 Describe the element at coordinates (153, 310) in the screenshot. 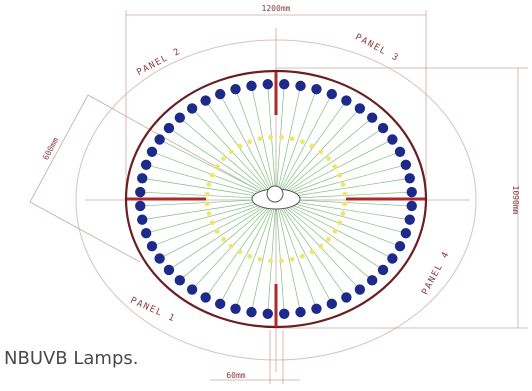

I see `panel-1-label: PANEL 1` at that location.